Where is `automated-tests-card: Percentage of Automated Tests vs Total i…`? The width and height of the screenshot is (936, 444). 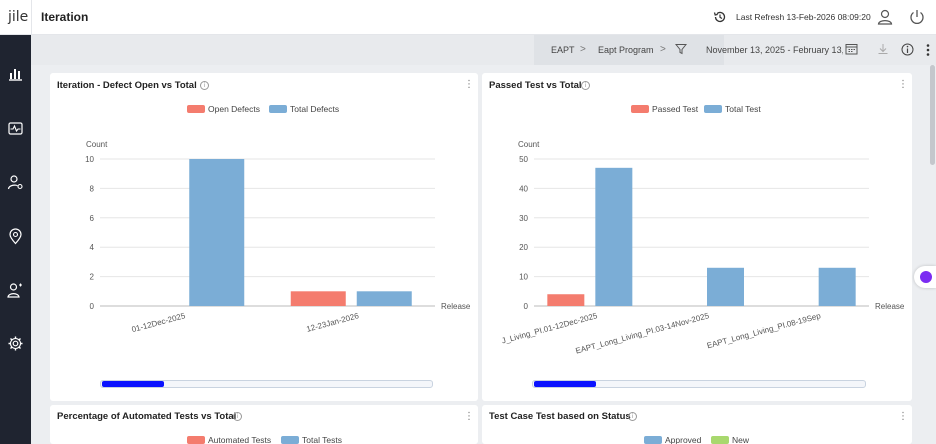 automated-tests-card: Percentage of Automated Tests vs Total i… is located at coordinates (264, 424).